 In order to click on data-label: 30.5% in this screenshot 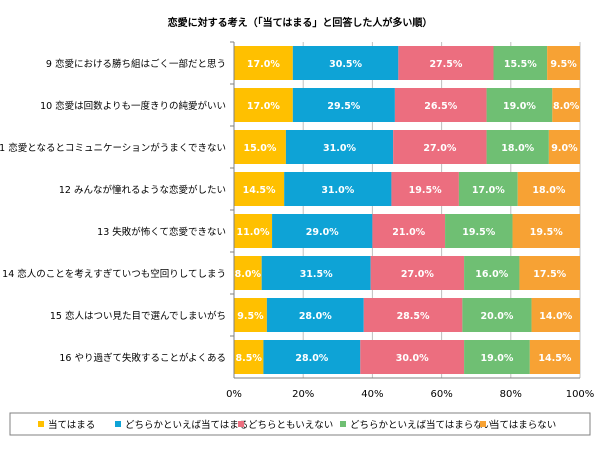, I will do `click(345, 64)`.